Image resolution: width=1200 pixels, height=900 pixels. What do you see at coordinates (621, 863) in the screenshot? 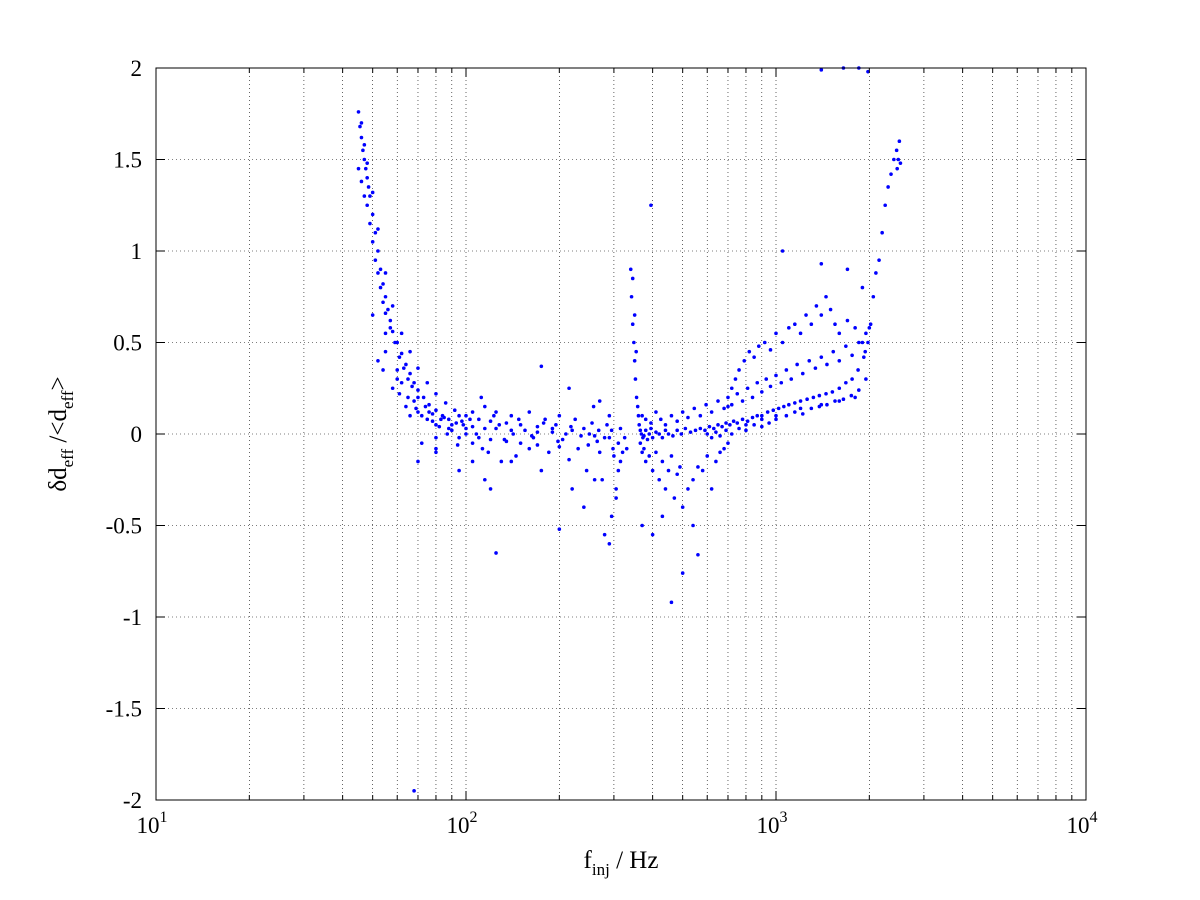
I see `x-axis-label: finj / Hz` at bounding box center [621, 863].